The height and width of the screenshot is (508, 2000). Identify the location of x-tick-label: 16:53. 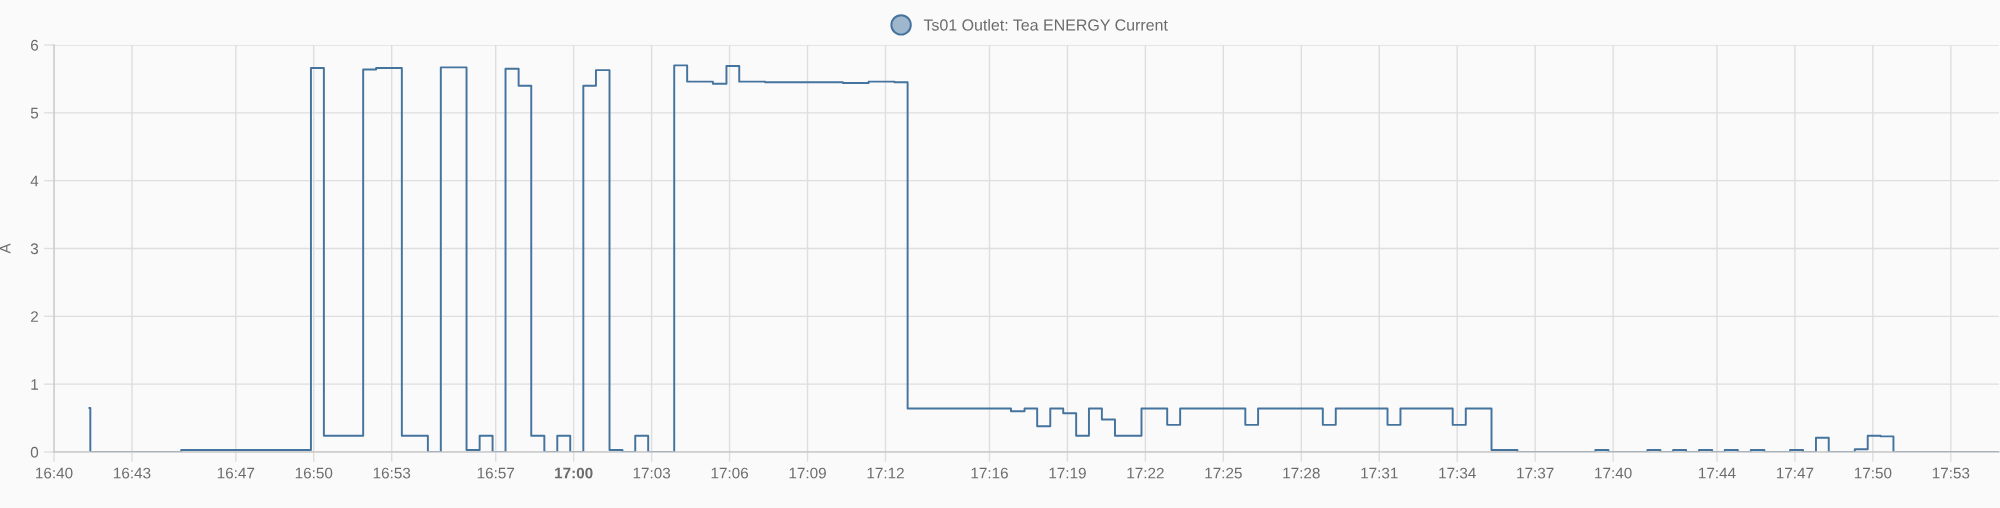
(392, 473).